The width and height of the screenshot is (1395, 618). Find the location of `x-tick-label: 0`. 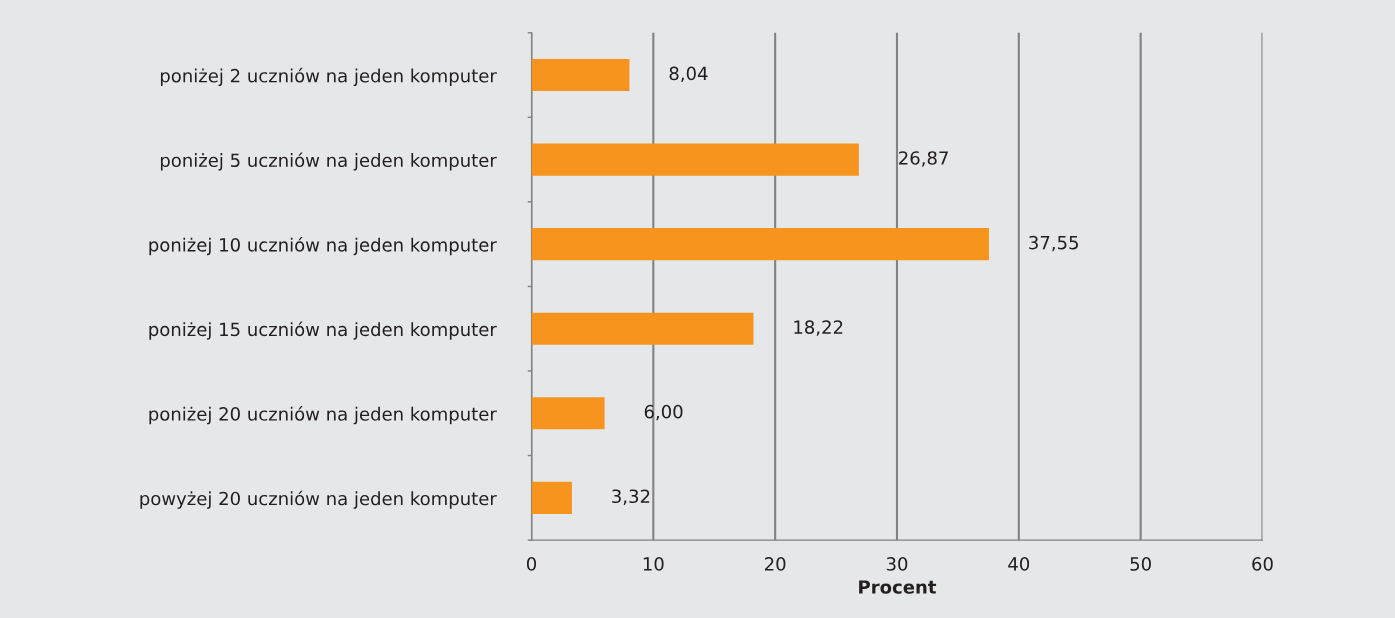

x-tick-label: 0 is located at coordinates (531, 564).